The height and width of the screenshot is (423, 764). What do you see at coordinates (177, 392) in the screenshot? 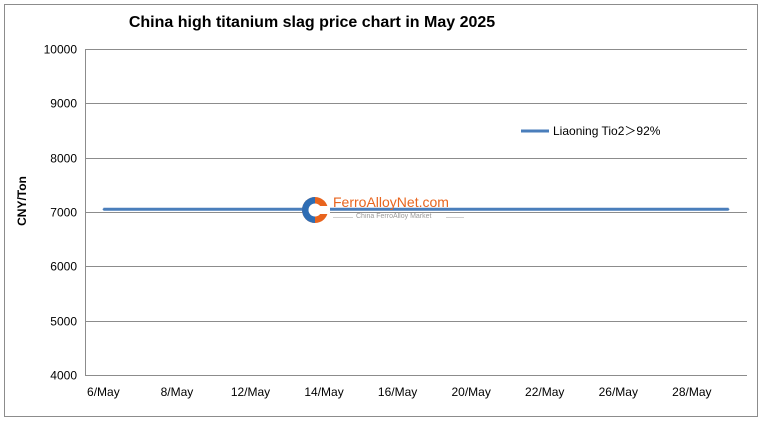
I see `x-tick-label: 8/May` at bounding box center [177, 392].